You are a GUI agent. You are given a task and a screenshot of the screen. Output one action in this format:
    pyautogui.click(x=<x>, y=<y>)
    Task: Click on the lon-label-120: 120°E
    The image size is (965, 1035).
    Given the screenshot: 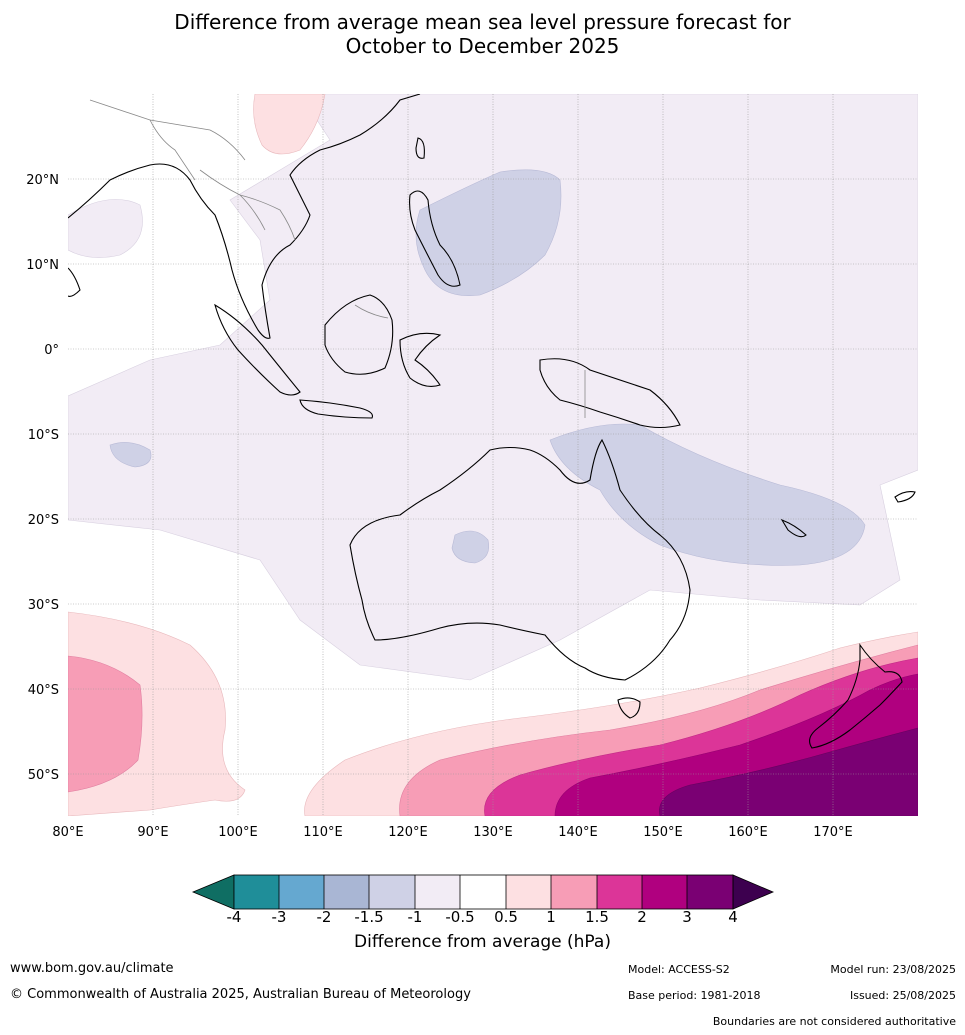 What is the action you would take?
    pyautogui.click(x=408, y=832)
    